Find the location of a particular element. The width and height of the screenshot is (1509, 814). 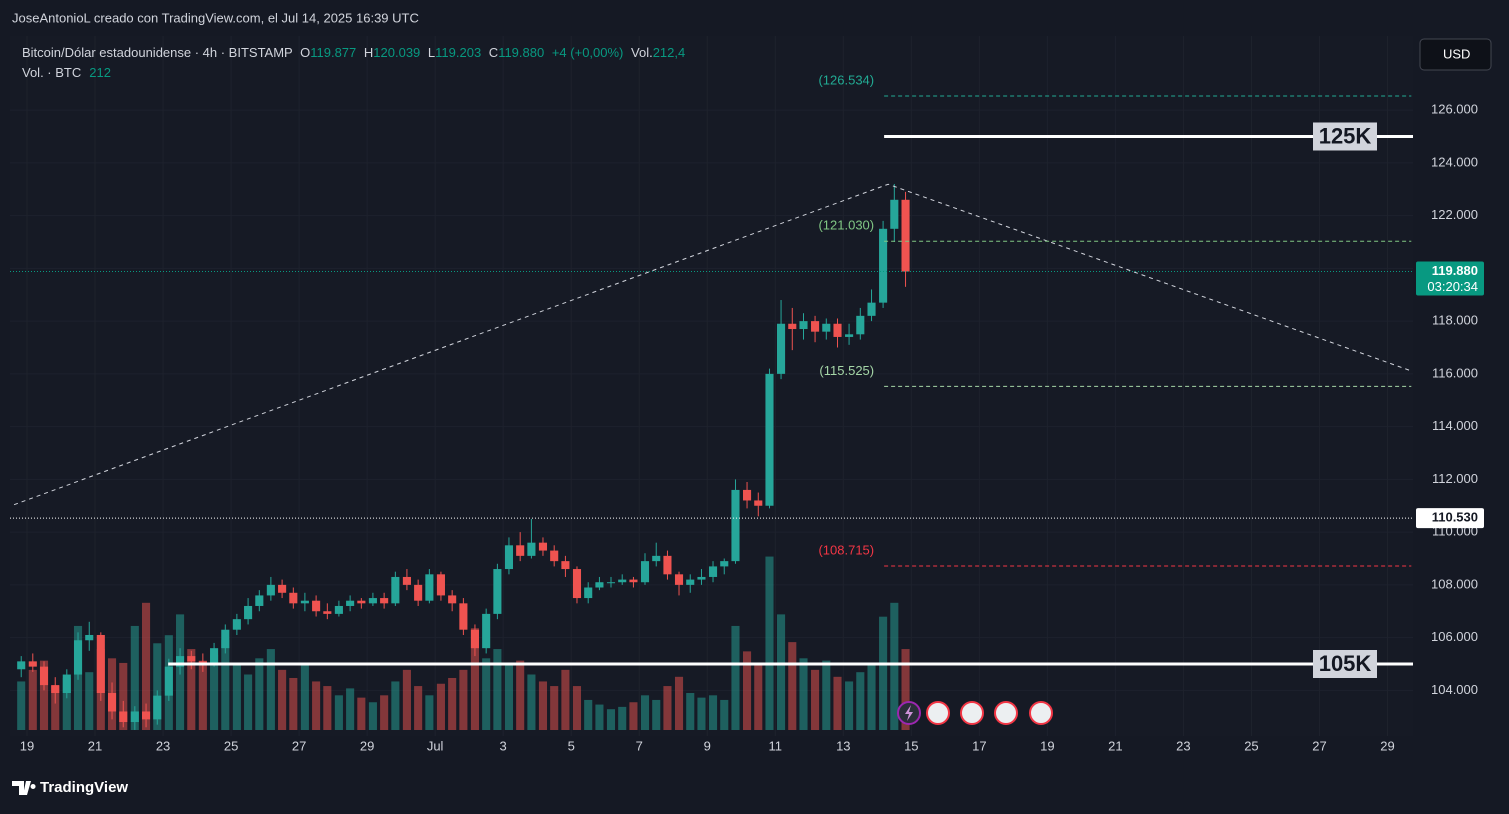

x-tick-label: 11 is located at coordinates (776, 745).